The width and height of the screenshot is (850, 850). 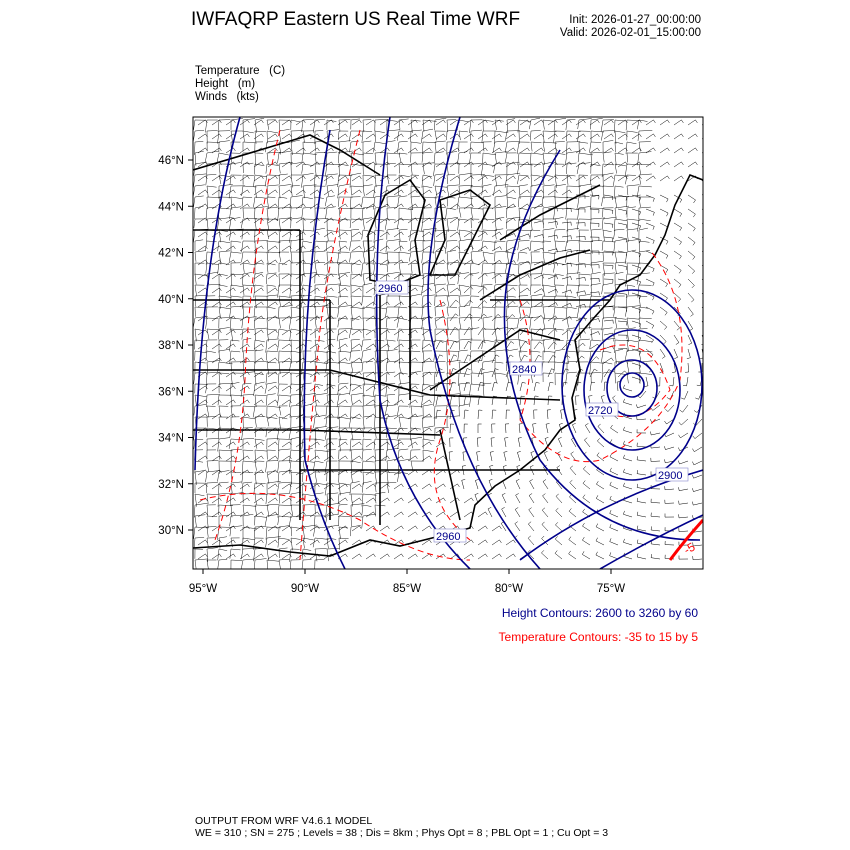 I want to click on height-labels: 2960 2840 2720 2900 2960 -5, so click(x=536, y=418).